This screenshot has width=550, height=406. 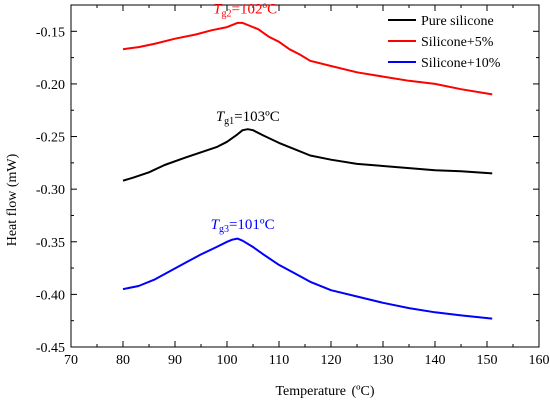 I want to click on x-tick-label: 120, so click(x=331, y=360).